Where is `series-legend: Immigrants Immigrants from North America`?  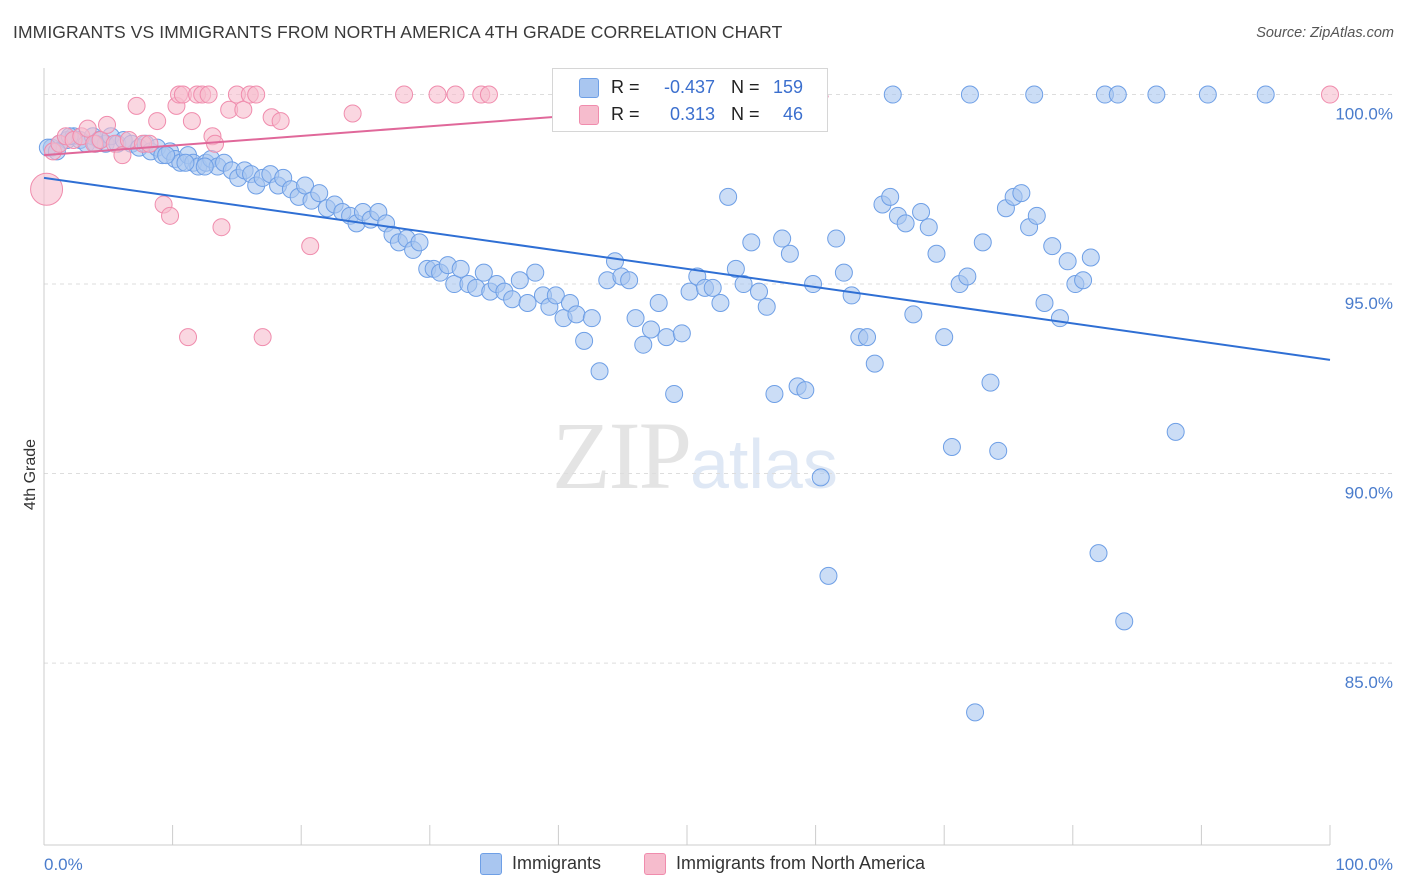
series-legend: Immigrants Immigrants from North America is located at coordinates (703, 865).